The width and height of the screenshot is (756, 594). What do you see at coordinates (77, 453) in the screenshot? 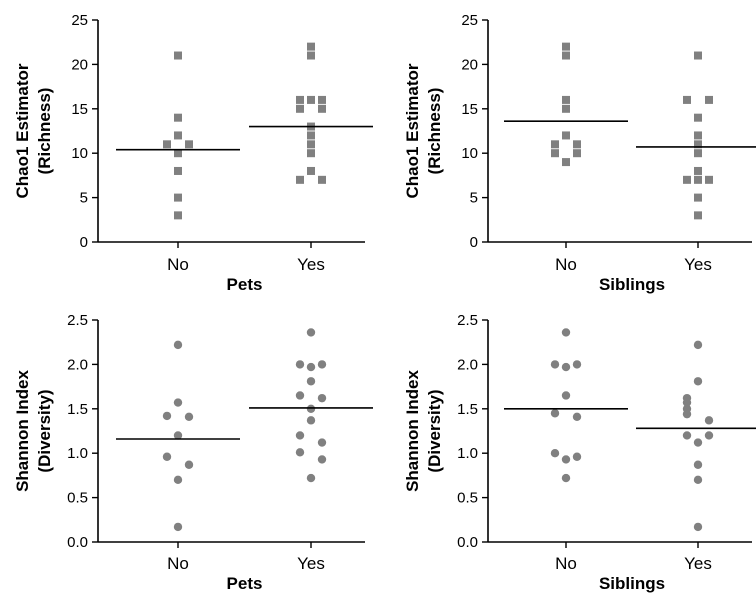
I see `y-tick-label: 1.0` at bounding box center [77, 453].